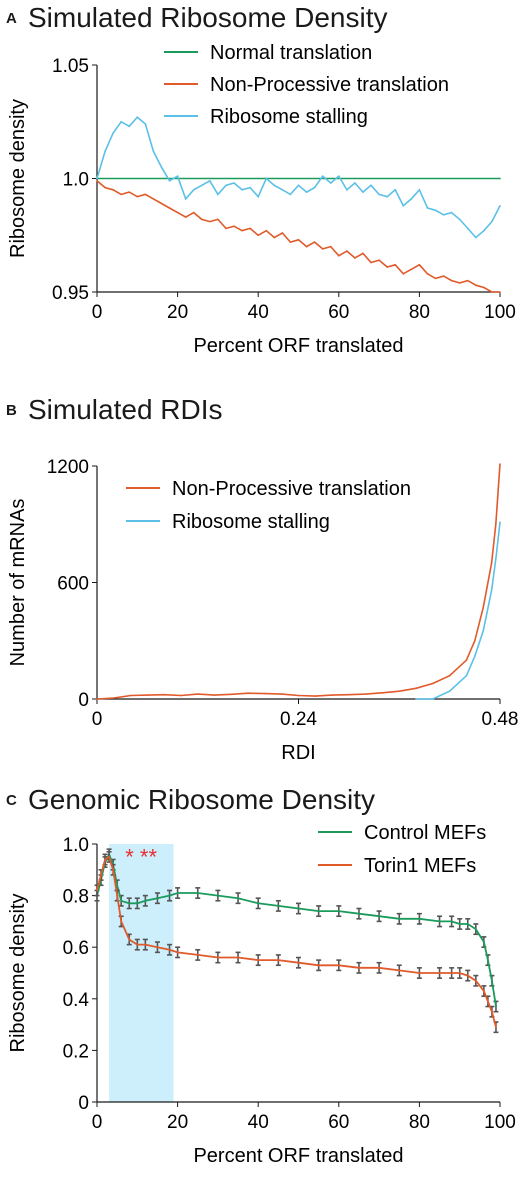 This screenshot has height=1182, width=529. What do you see at coordinates (500, 719) in the screenshot?
I see `x-tick-label: 0.48` at bounding box center [500, 719].